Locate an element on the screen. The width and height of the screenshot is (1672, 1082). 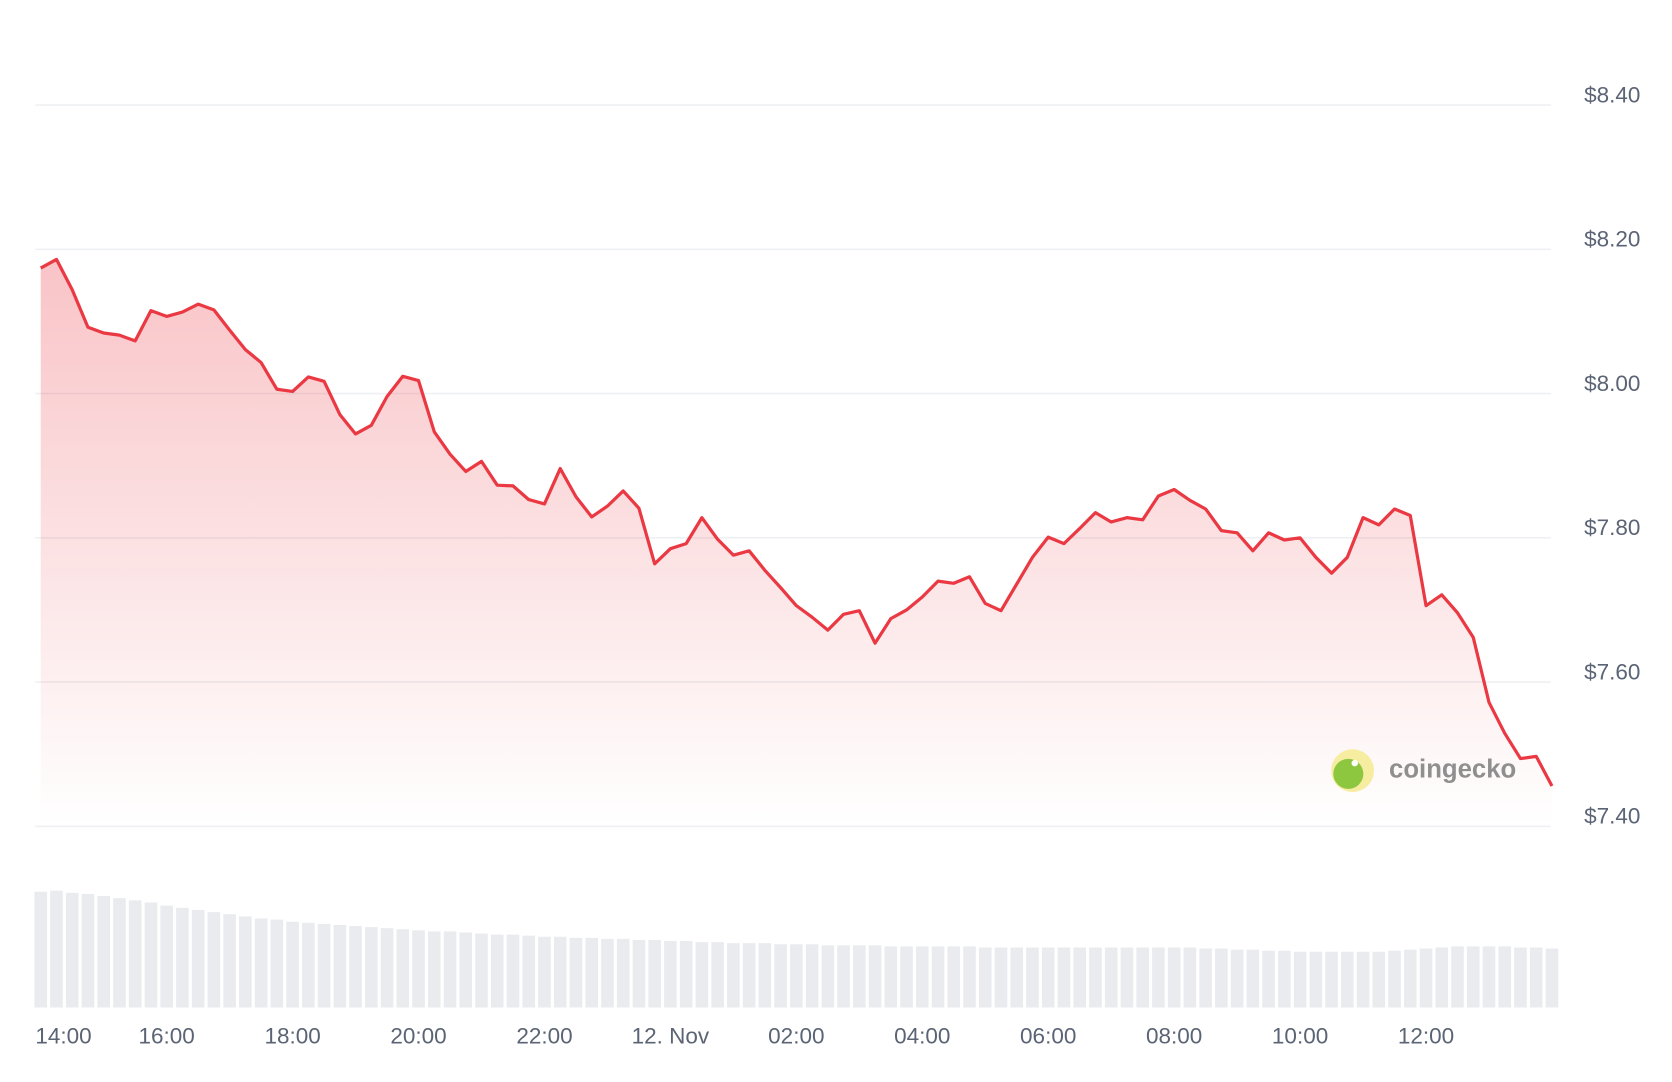
volume is located at coordinates (796, 949).